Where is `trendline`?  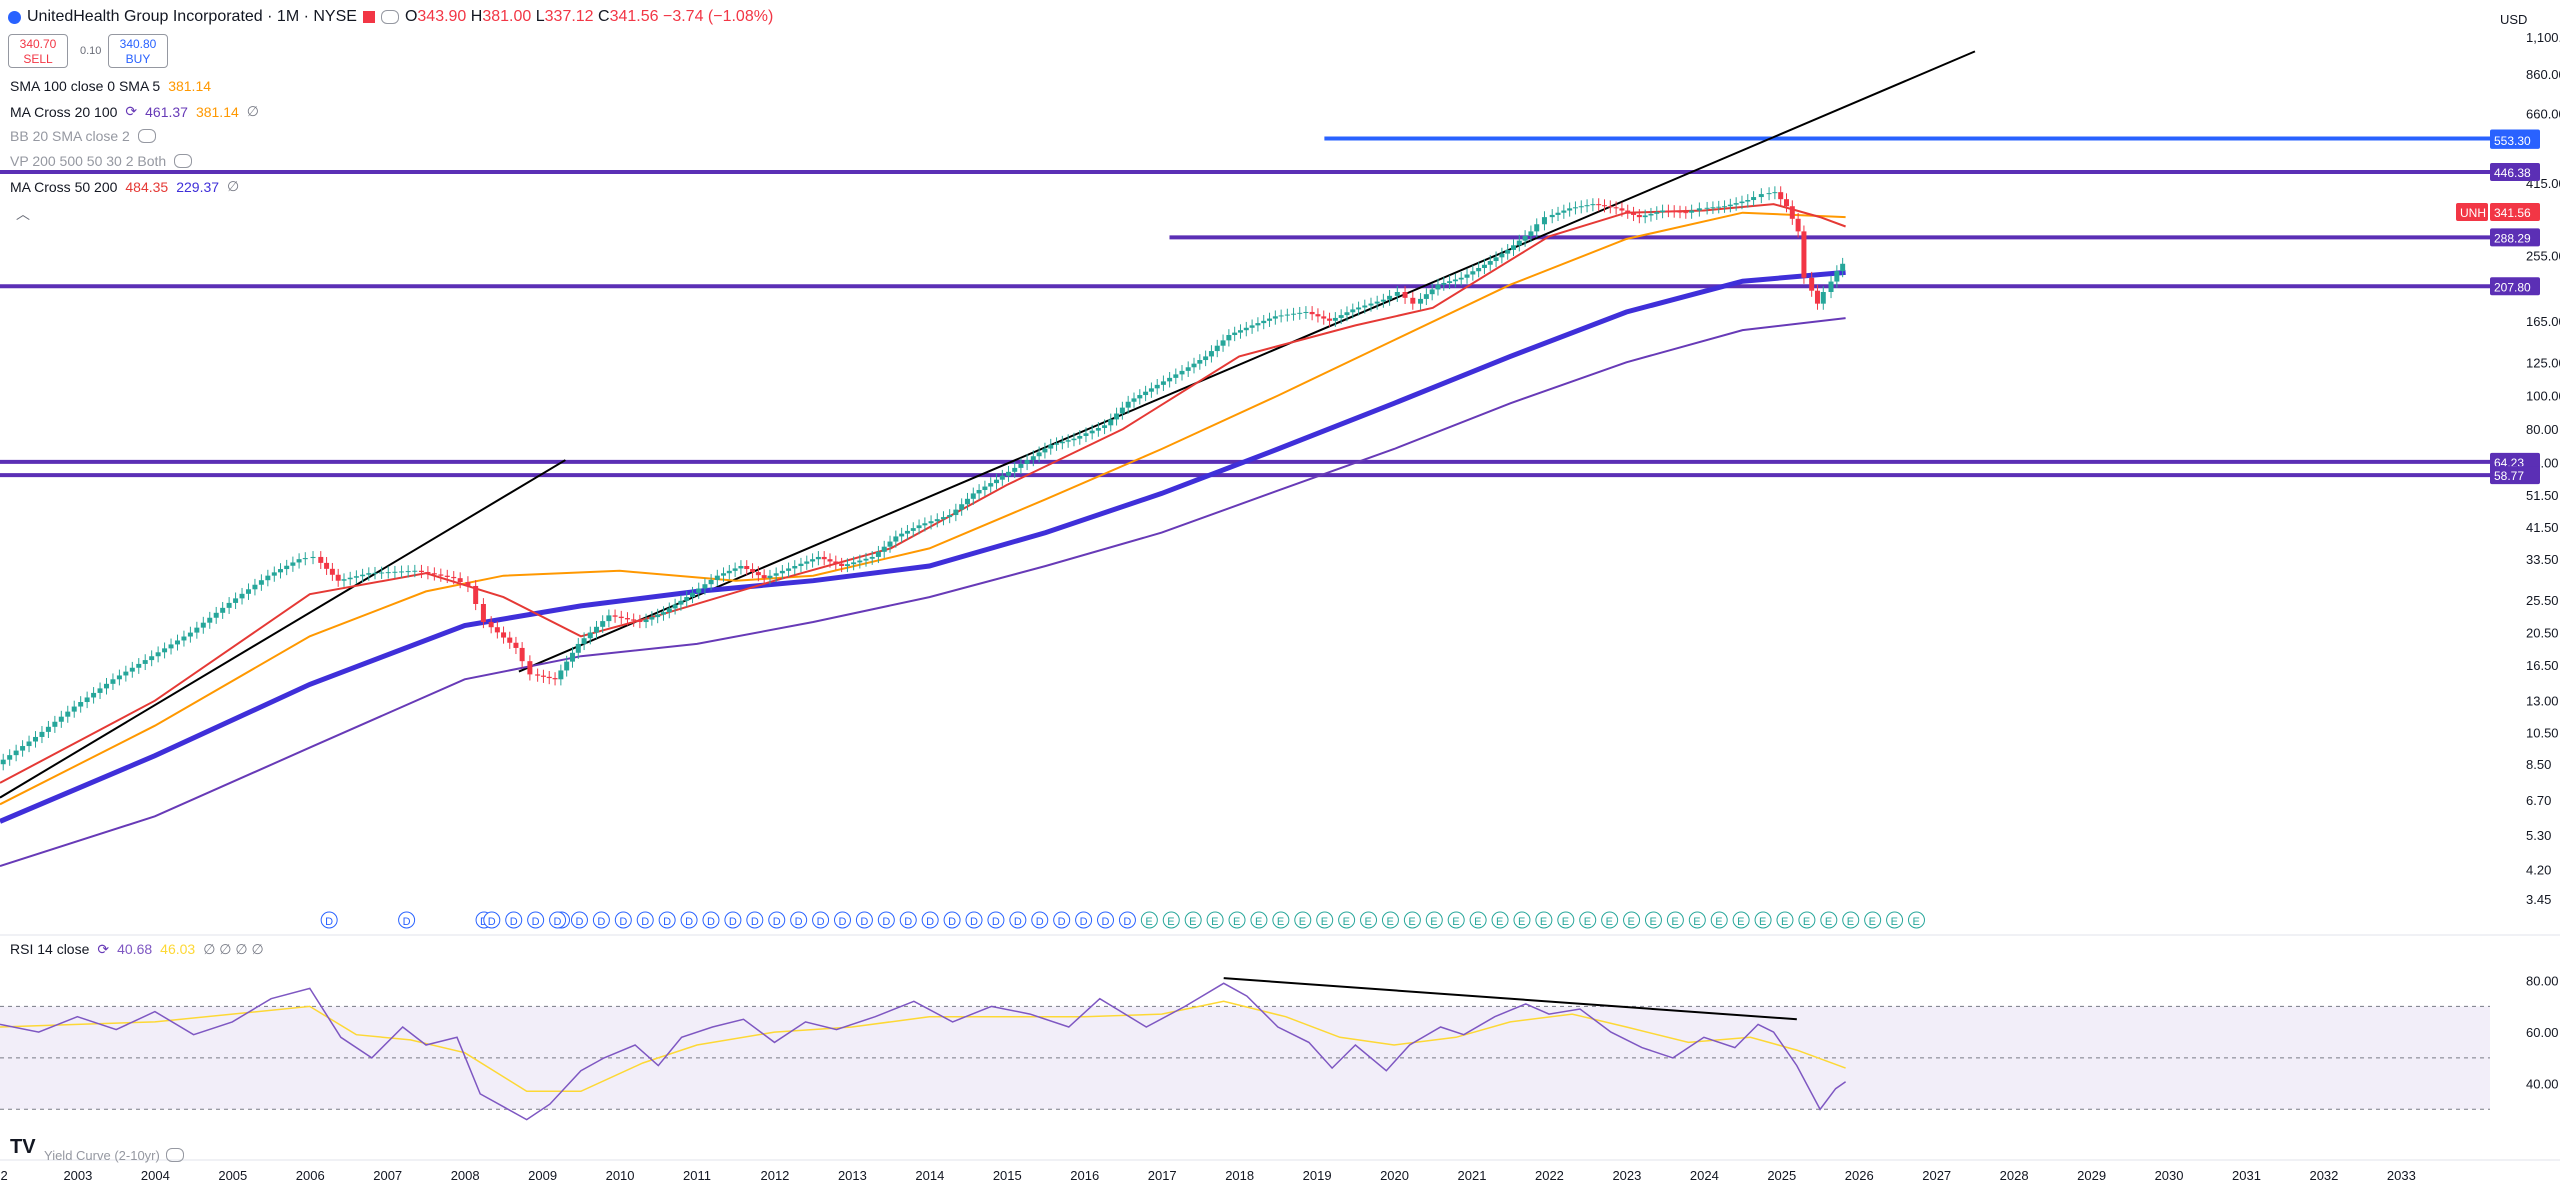 trendline is located at coordinates (283, 629).